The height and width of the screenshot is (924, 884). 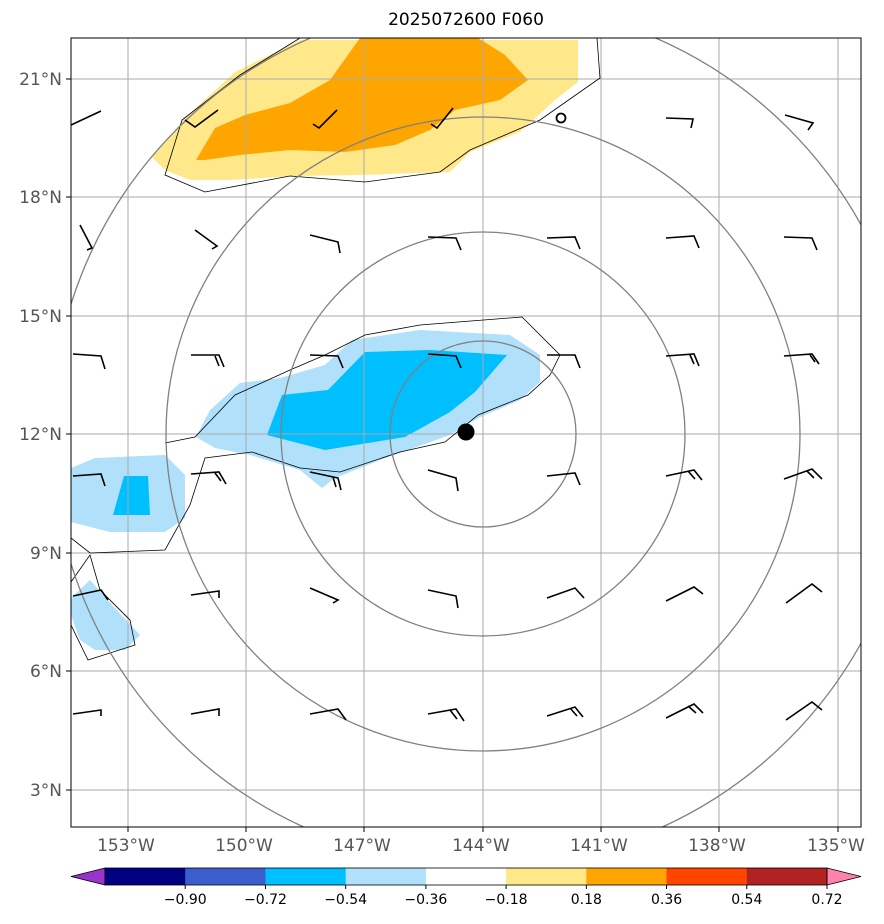 What do you see at coordinates (46, 791) in the screenshot?
I see `lat-label: 3°N` at bounding box center [46, 791].